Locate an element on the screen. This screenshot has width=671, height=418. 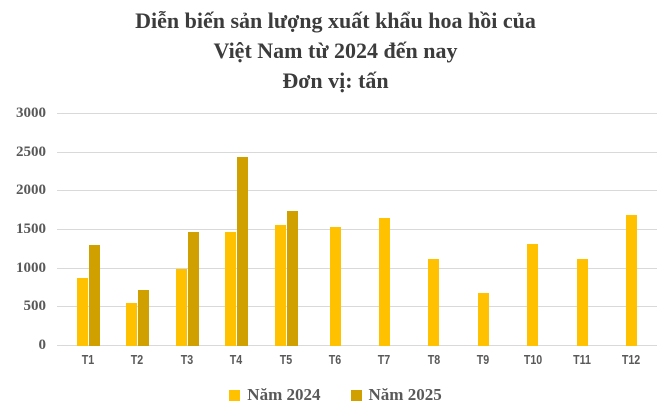
y-tick-label: 3000 is located at coordinates (31, 113).